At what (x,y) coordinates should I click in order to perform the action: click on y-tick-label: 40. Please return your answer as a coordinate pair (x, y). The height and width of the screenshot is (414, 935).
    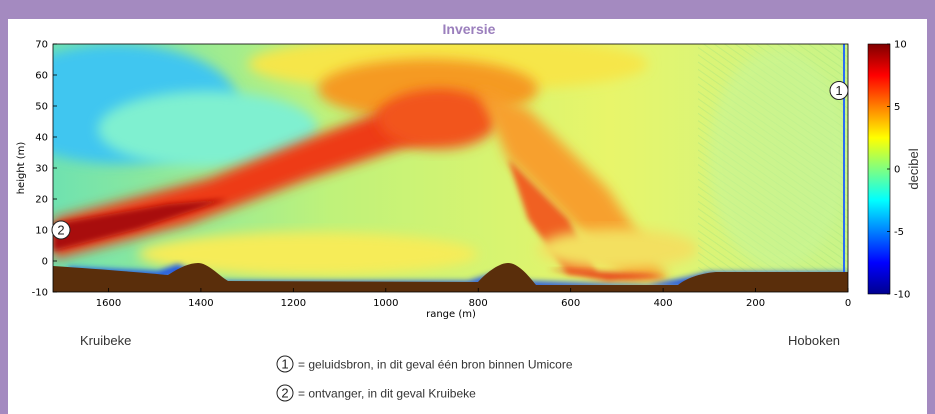
    Looking at the image, I should click on (41, 138).